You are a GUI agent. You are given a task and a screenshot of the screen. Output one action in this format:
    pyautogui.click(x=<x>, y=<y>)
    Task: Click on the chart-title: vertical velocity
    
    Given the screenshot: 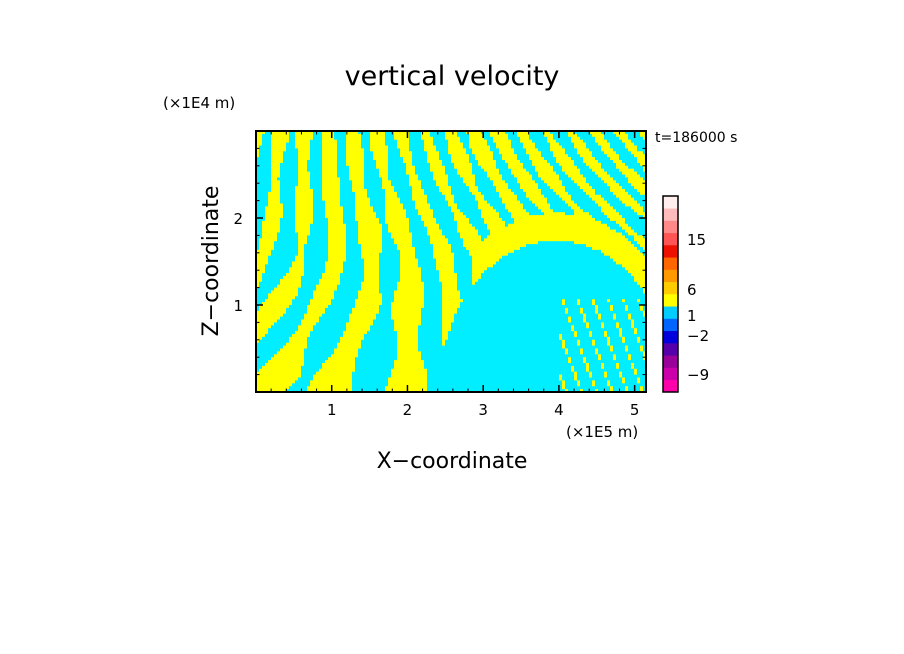 What is the action you would take?
    pyautogui.click(x=452, y=76)
    